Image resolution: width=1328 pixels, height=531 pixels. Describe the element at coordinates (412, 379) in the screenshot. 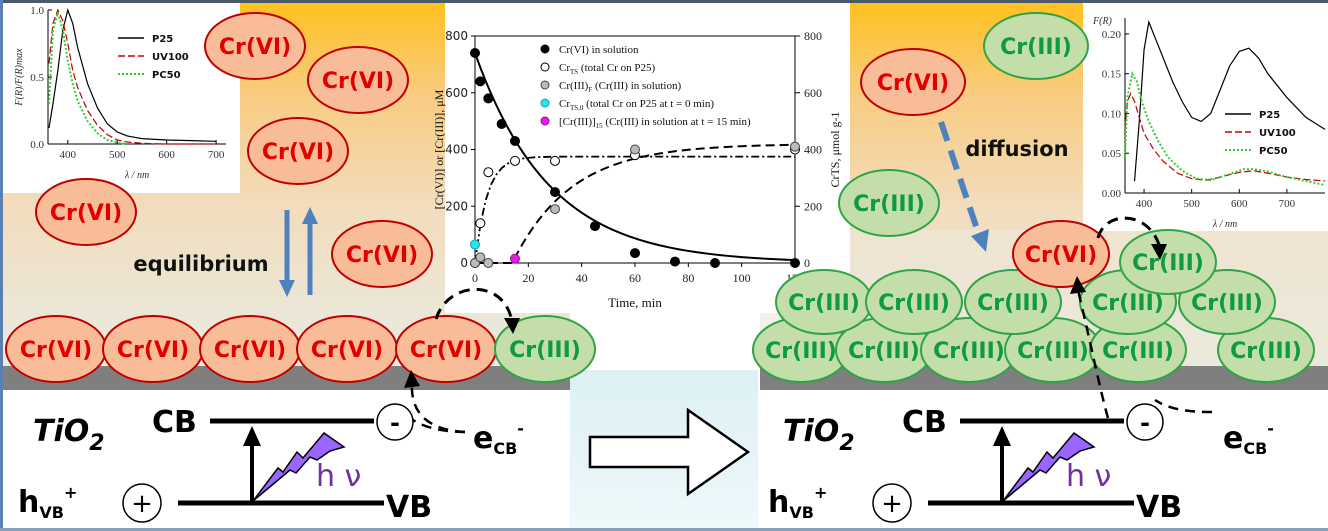

I see `electron-arrowhead` at that location.